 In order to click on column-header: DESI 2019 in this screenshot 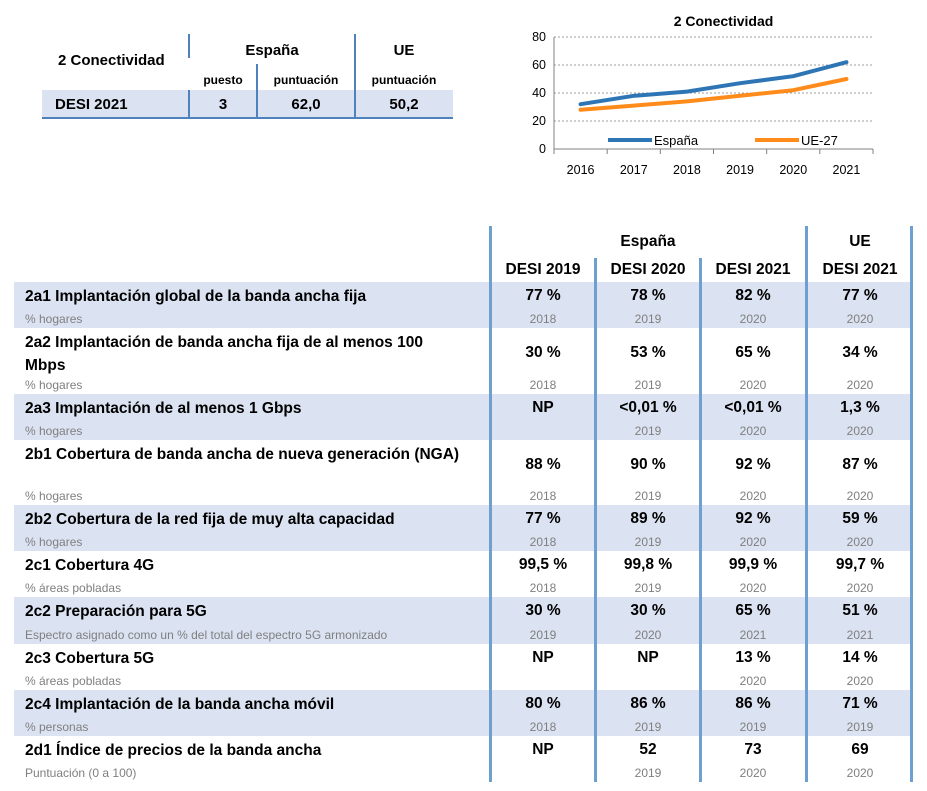, I will do `click(543, 269)`.